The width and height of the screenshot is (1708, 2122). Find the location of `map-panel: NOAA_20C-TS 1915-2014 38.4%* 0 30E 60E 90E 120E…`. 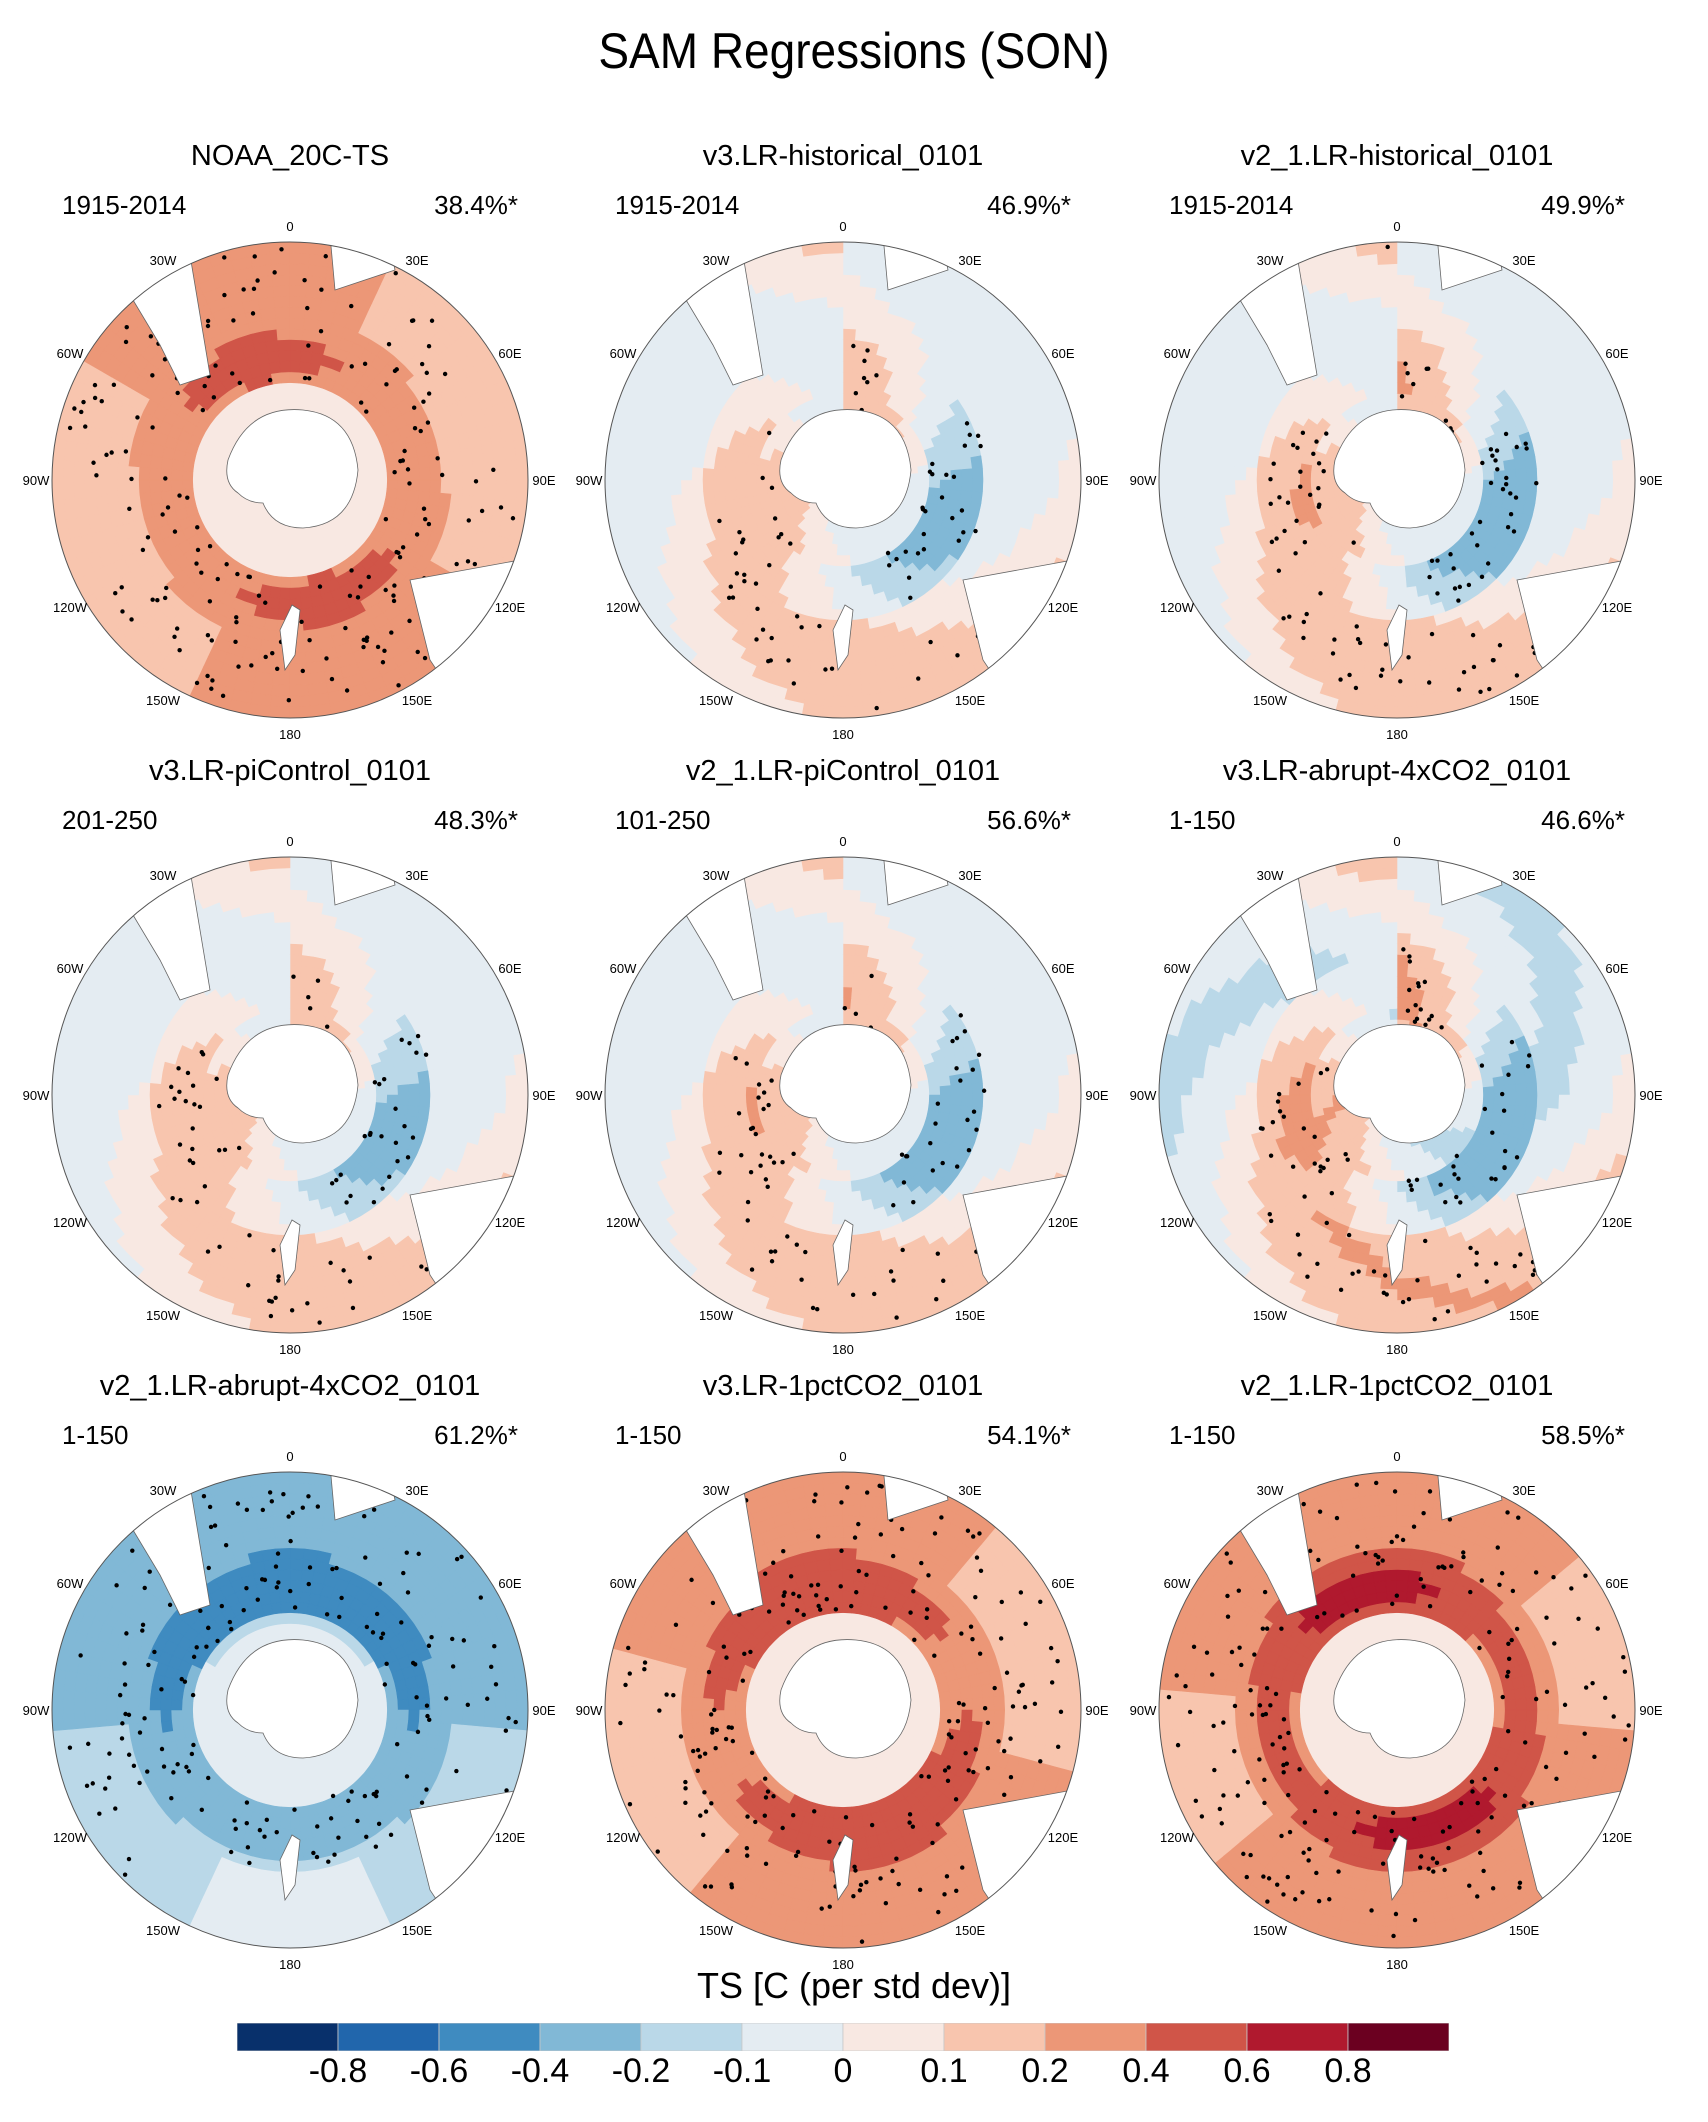

map-panel: NOAA_20C-TS 1915-2014 38.4%* 0 30E 60E 90E 120E… is located at coordinates (290, 445).